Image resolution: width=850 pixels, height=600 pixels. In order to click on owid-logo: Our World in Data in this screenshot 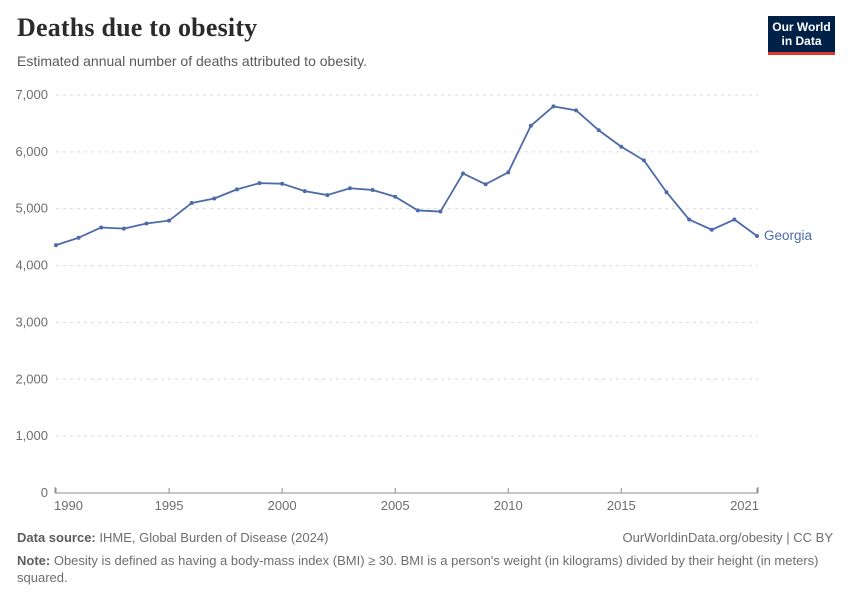, I will do `click(801, 35)`.